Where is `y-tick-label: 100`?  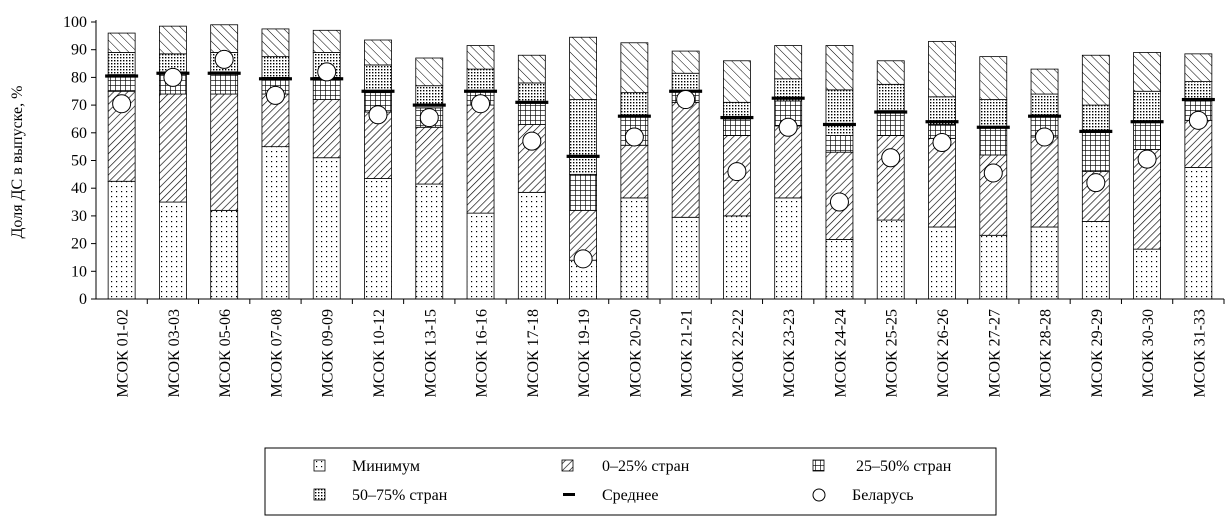 y-tick-label: 100 is located at coordinates (75, 22).